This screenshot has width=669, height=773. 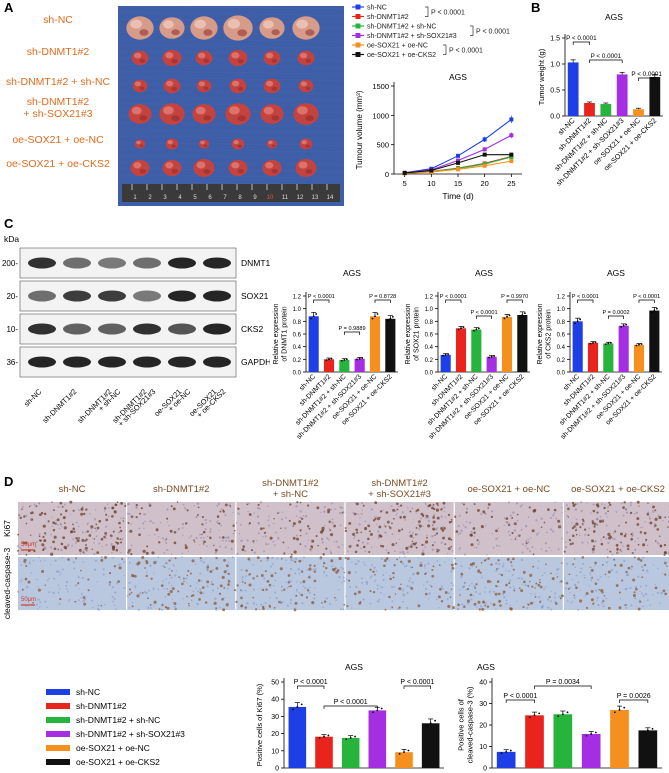 What do you see at coordinates (255, 198) in the screenshot?
I see `ruler-number: 9` at bounding box center [255, 198].